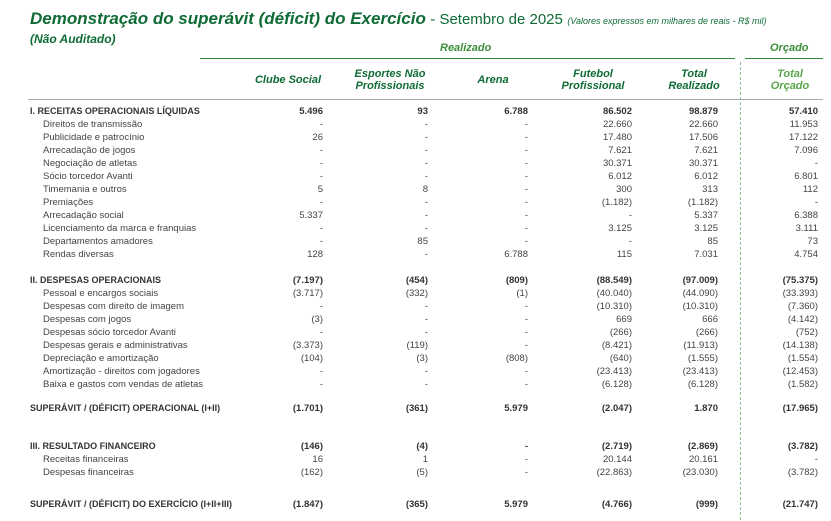  Describe the element at coordinates (113, 306) in the screenshot. I see `row-label: Despesas com direito de imagem` at that location.